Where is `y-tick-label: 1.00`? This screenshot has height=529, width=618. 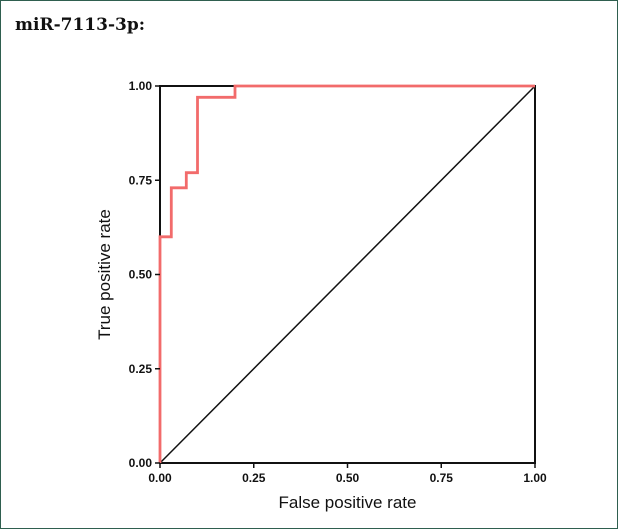
y-tick-label: 1.00 is located at coordinates (141, 86).